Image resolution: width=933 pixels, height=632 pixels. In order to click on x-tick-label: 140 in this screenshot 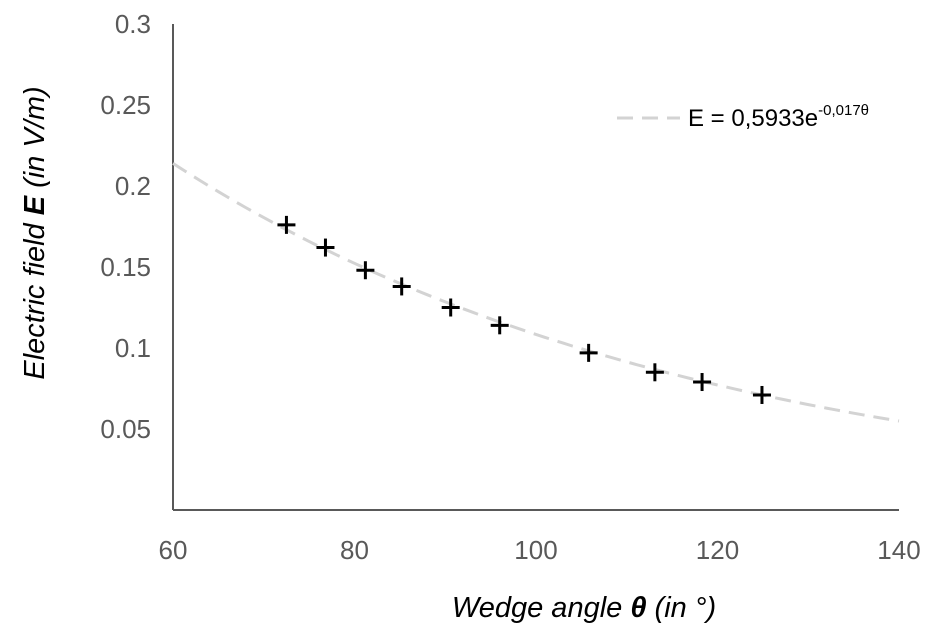, I will do `click(898, 550)`.